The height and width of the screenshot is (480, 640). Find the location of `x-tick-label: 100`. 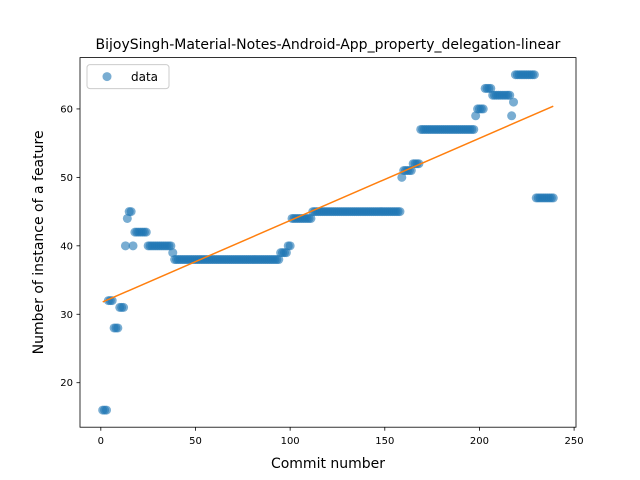

x-tick-label: 100 is located at coordinates (290, 441).